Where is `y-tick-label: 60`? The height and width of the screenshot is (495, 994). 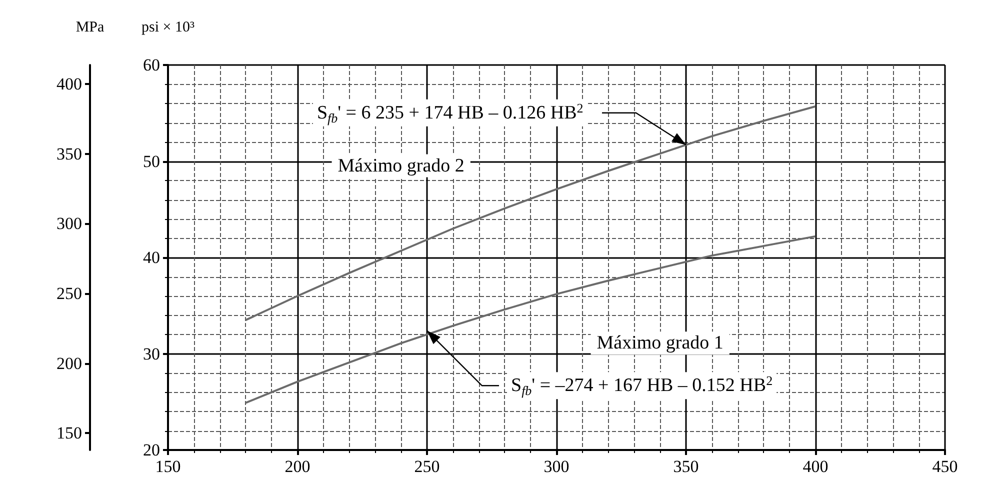 y-tick-label: 60 is located at coordinates (151, 65).